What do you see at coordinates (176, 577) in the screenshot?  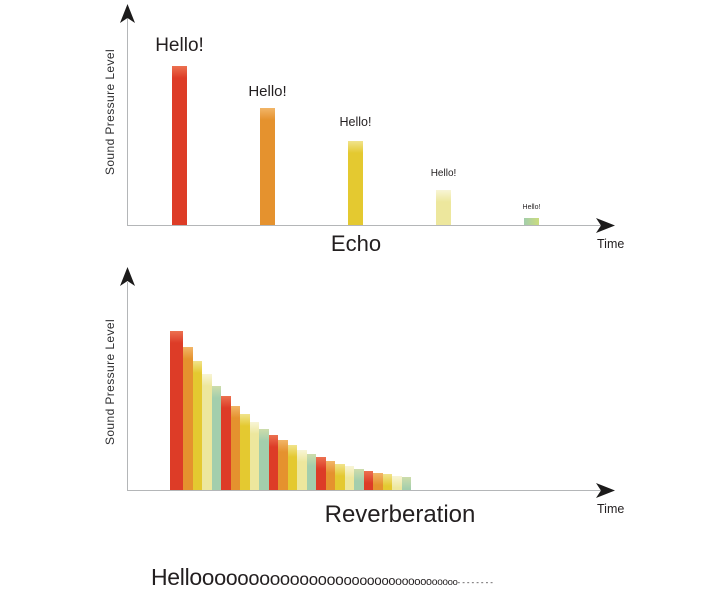 I see `annotation-prefix: Hello` at bounding box center [176, 577].